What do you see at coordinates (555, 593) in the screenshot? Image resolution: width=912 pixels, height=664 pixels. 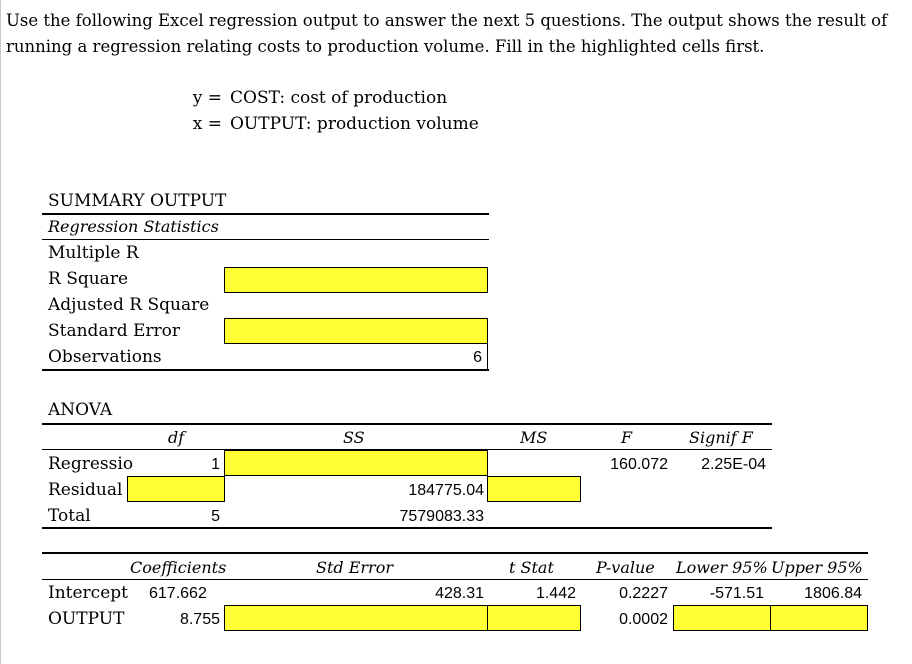 I see `intercept-t-stat: 1.442` at bounding box center [555, 593].